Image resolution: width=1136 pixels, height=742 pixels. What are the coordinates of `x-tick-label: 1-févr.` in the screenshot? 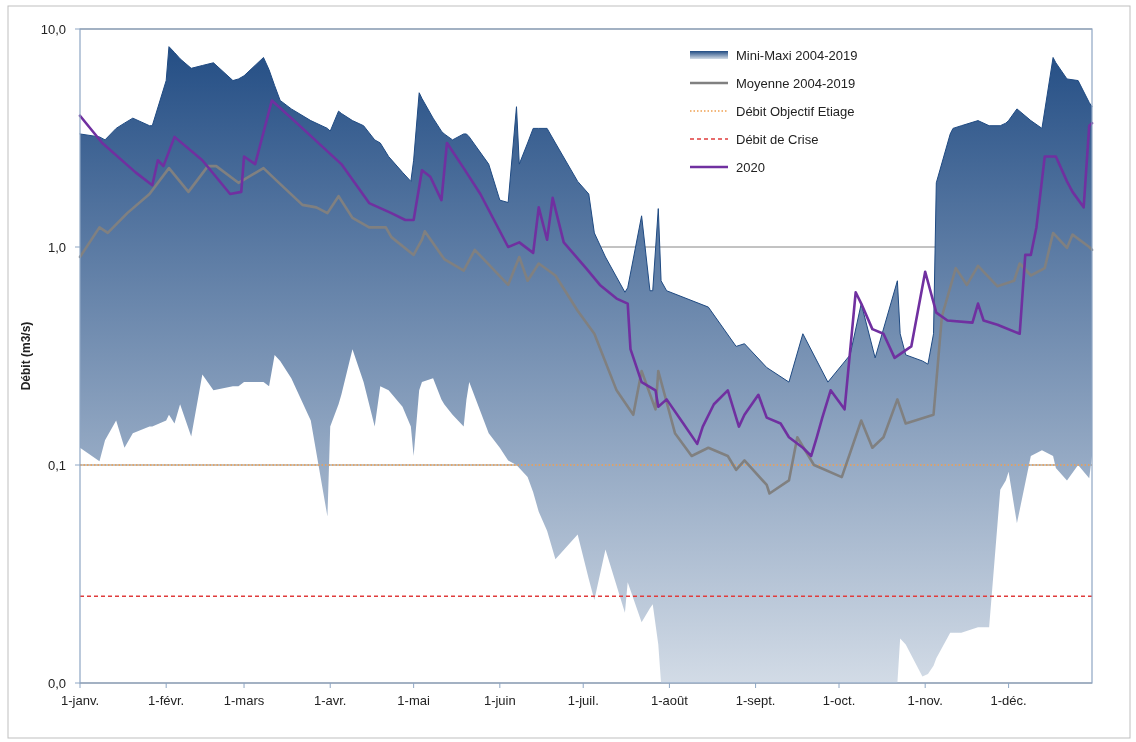 It's located at (166, 700).